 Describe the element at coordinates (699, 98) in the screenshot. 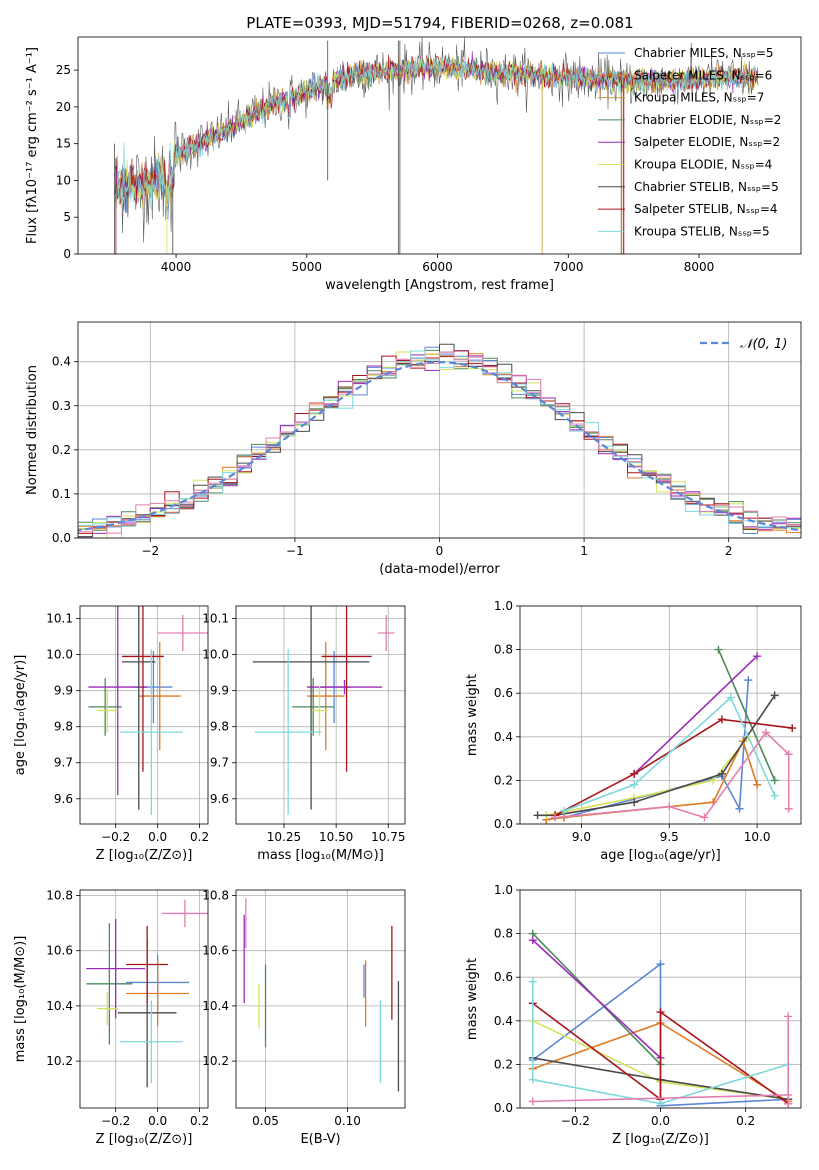

I see `legend-label: Kroupa MILES, Nₛₛₚ=7` at that location.